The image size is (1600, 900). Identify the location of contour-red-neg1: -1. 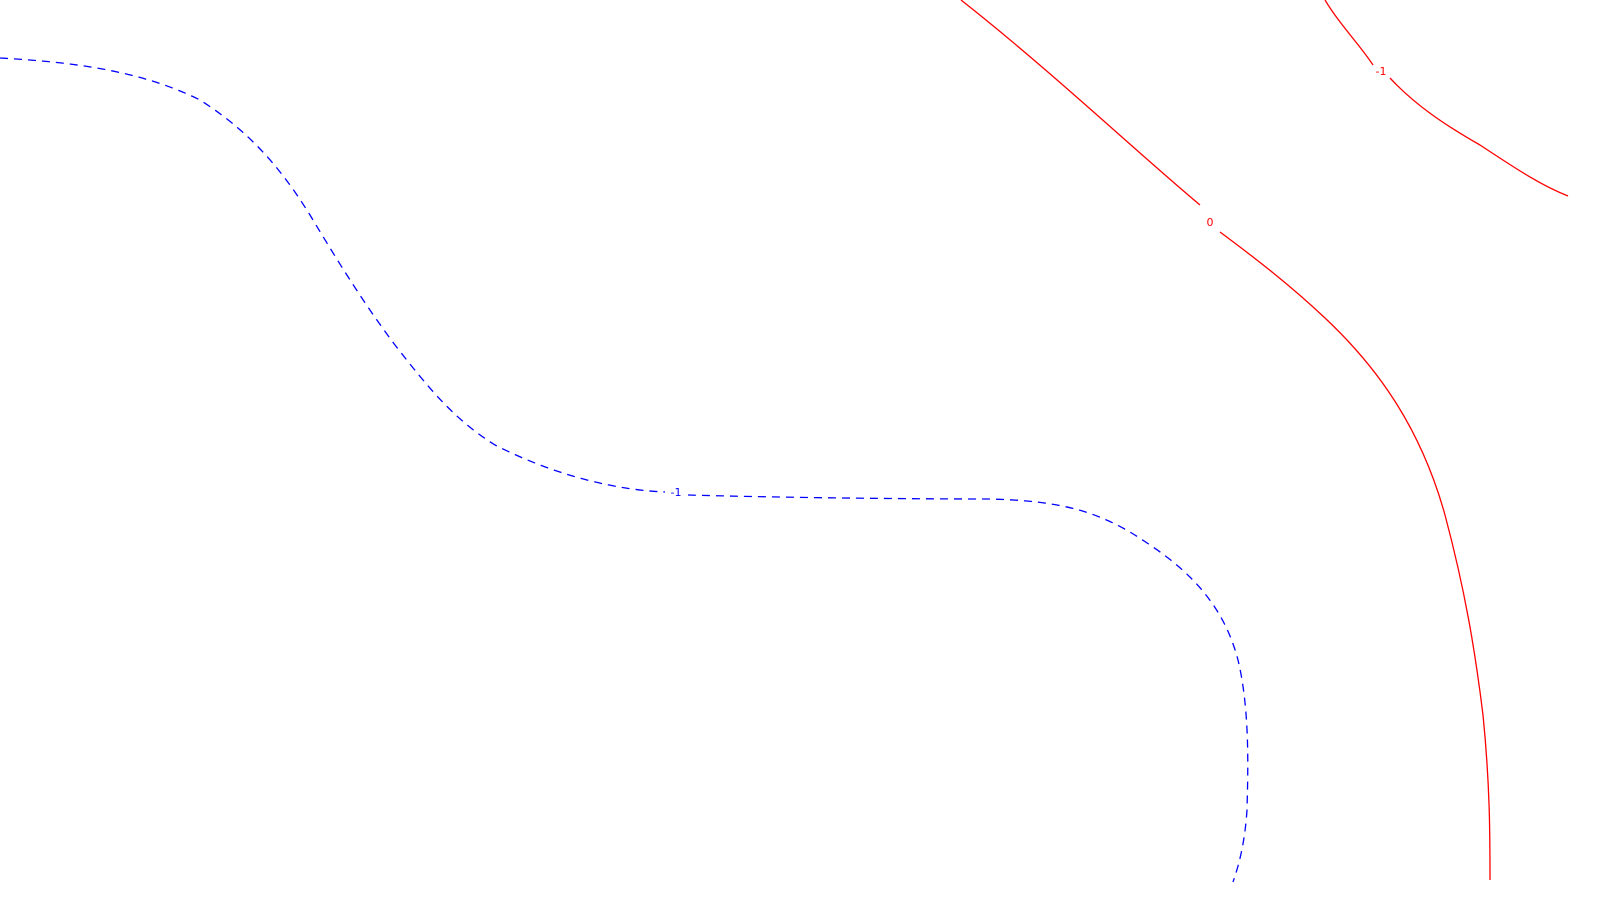
(1446, 98).